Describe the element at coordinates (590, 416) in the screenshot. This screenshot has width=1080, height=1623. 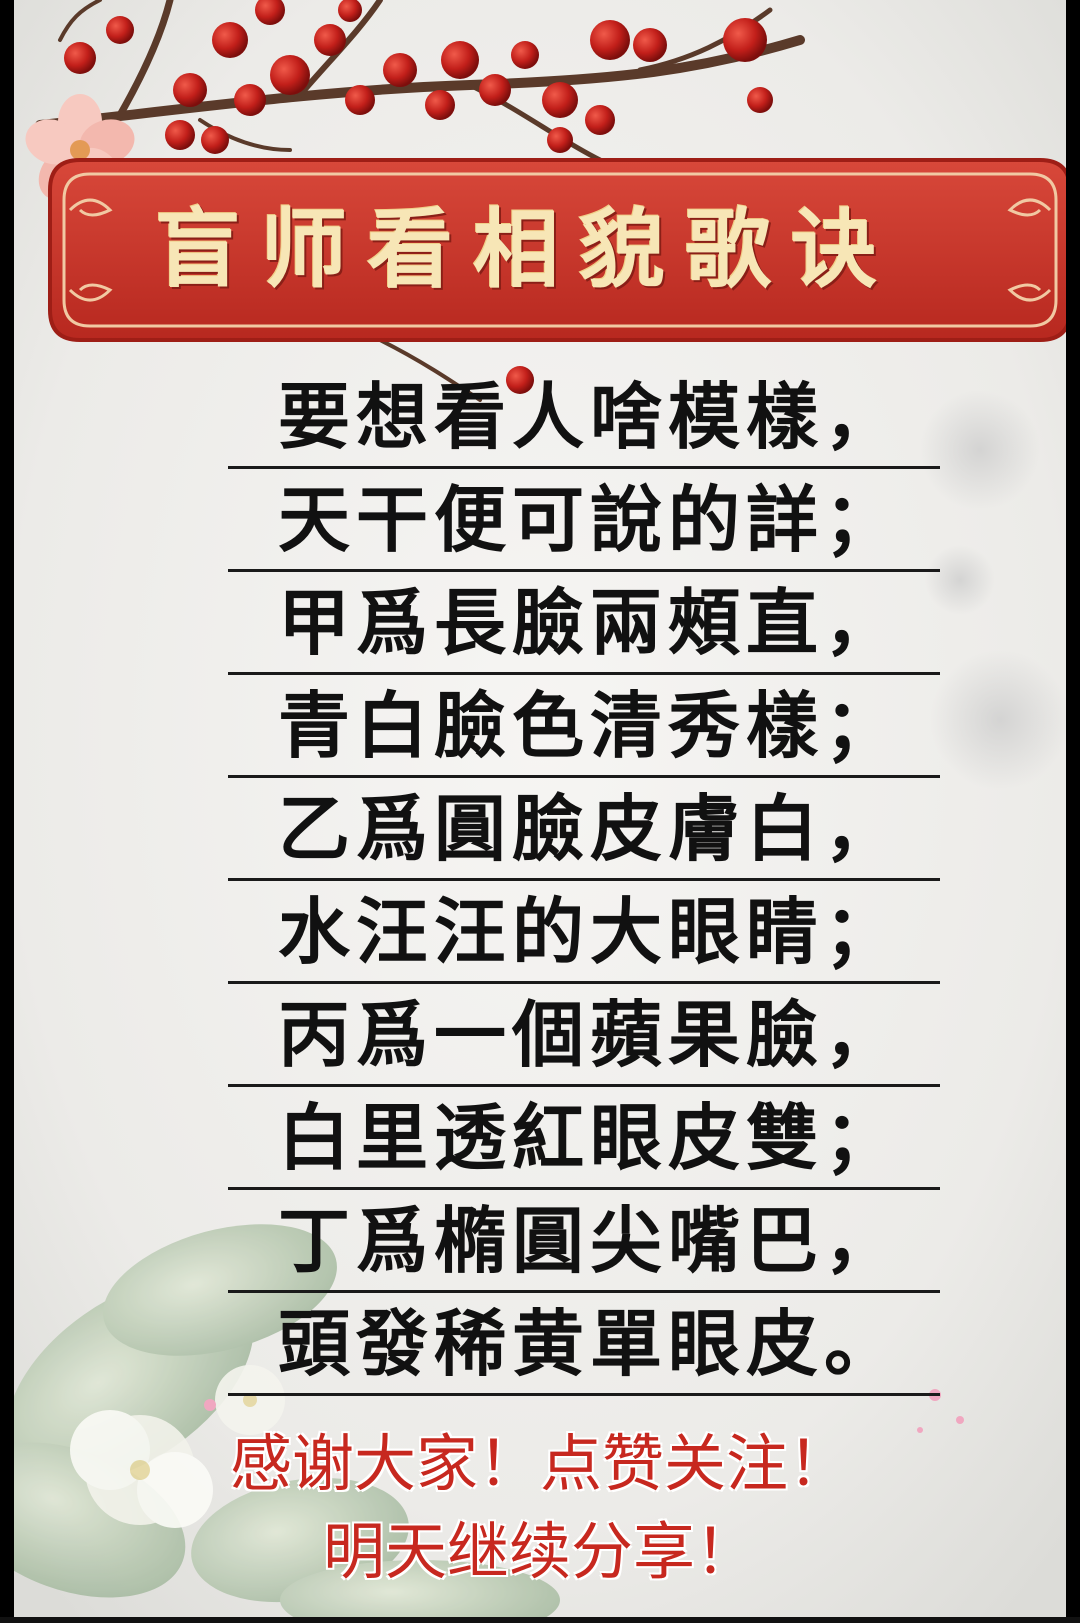
I see `verse-text: 要想看人啥模樣，` at that location.